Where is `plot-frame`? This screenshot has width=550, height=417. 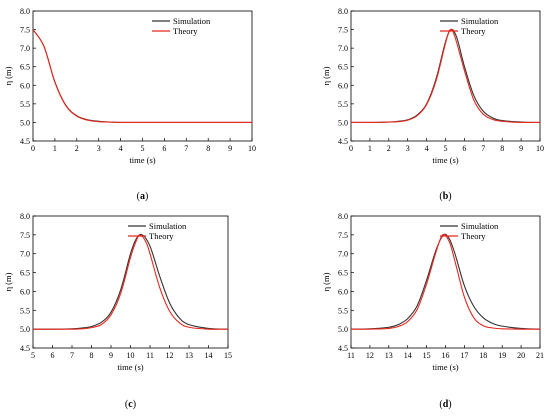 plot-frame is located at coordinates (142, 76).